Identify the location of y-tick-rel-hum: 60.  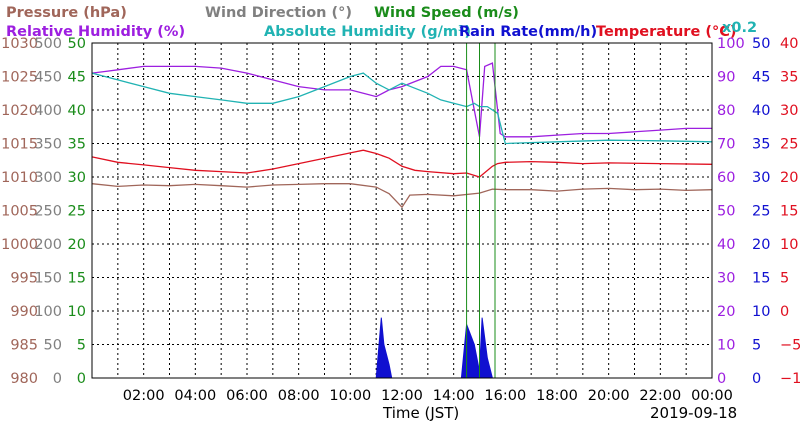
(726, 178).